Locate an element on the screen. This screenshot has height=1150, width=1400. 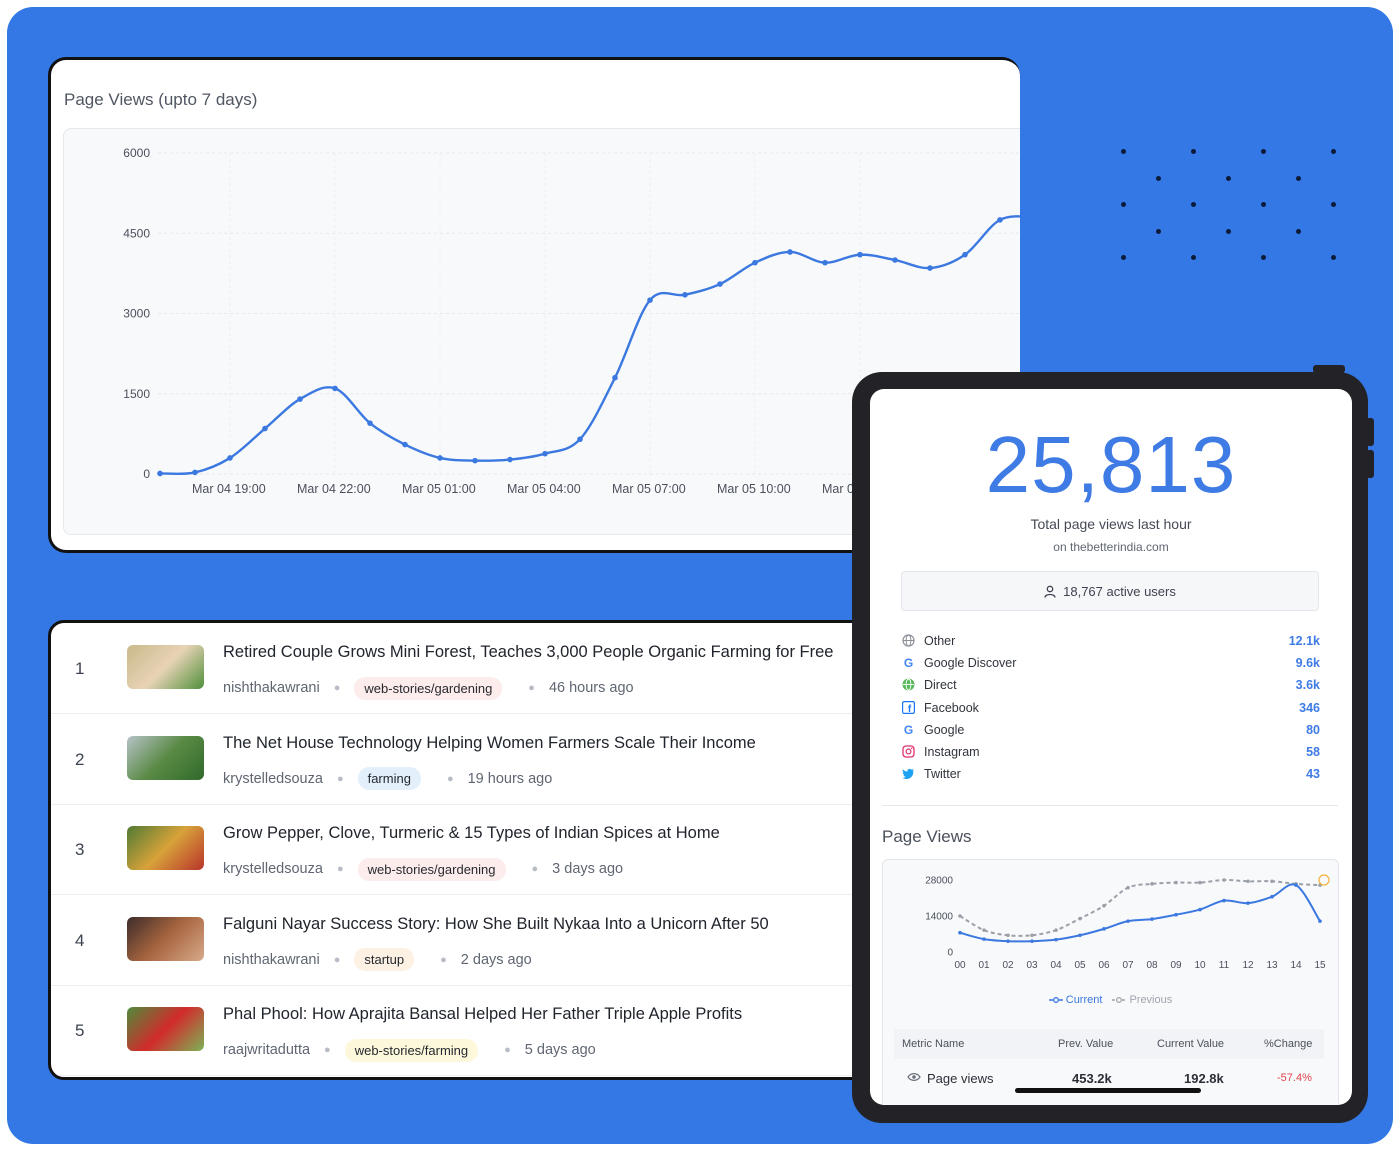
y-tick-label: 6000 is located at coordinates (136, 153).